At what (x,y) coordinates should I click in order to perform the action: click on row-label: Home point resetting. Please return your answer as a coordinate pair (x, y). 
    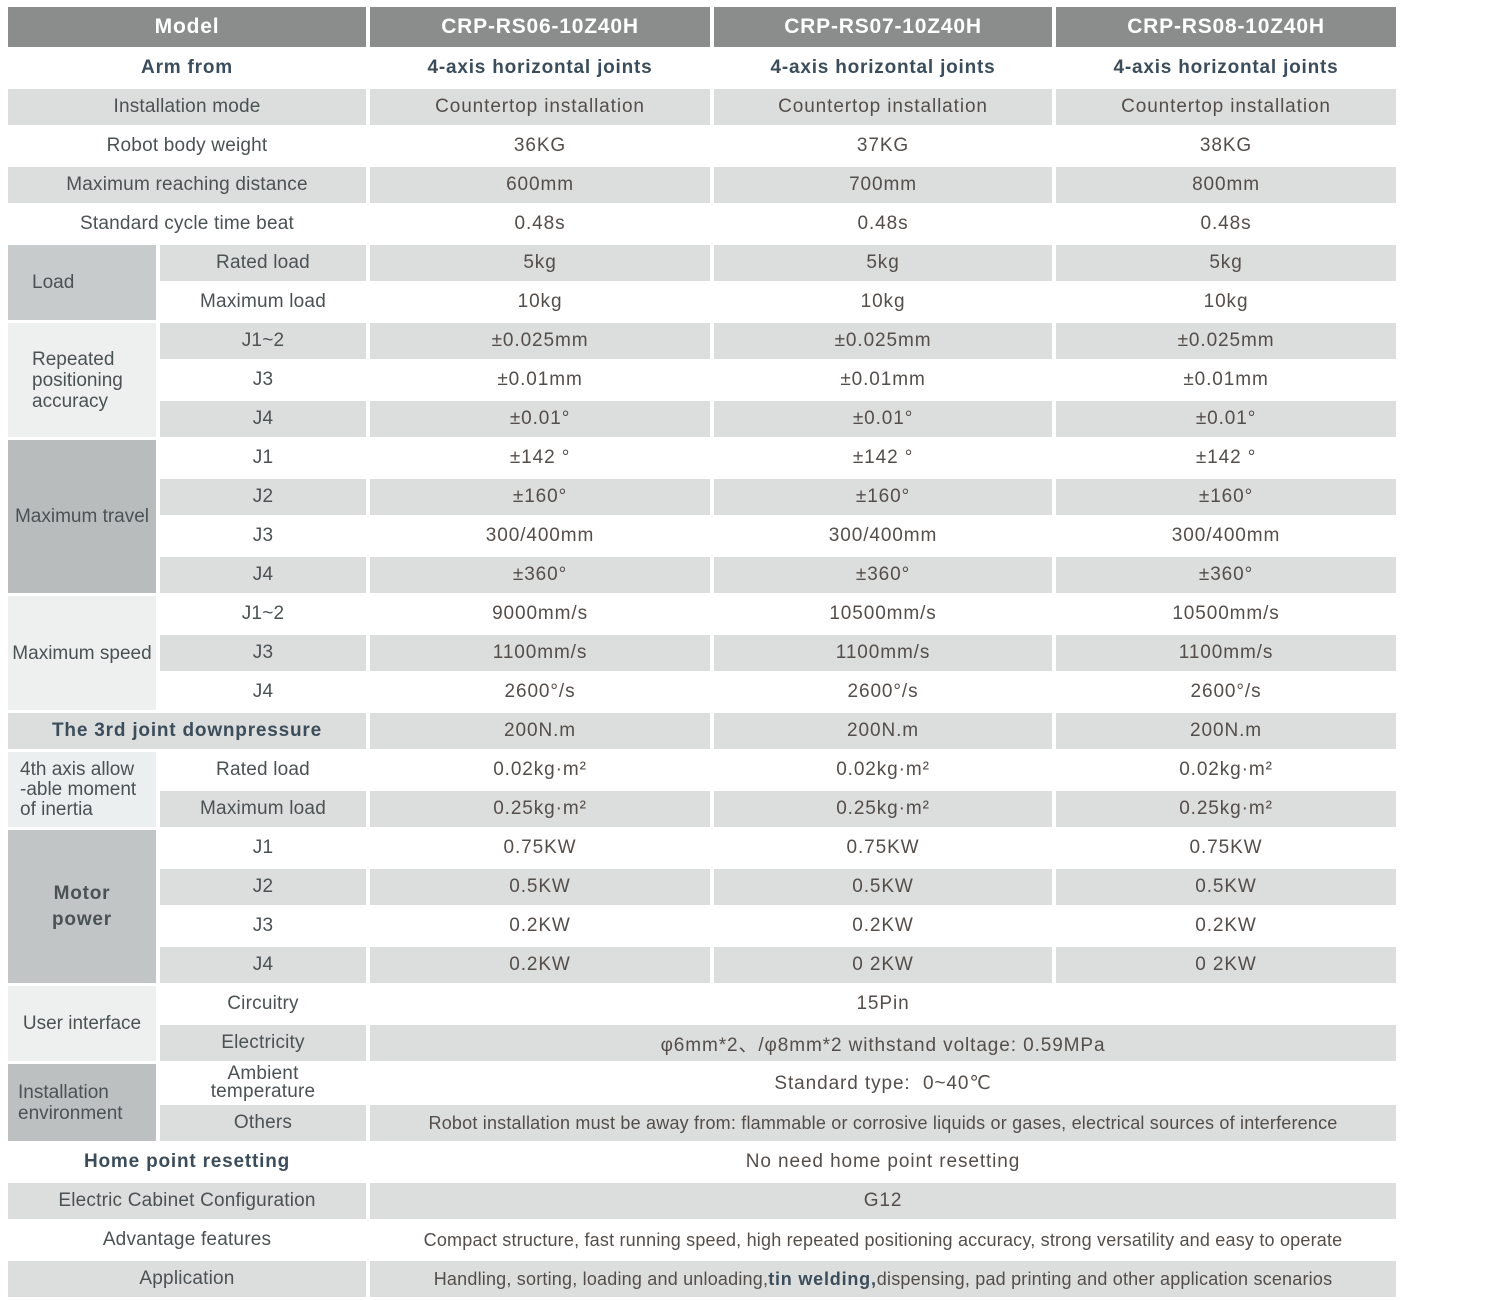
    Looking at the image, I should click on (187, 1162).